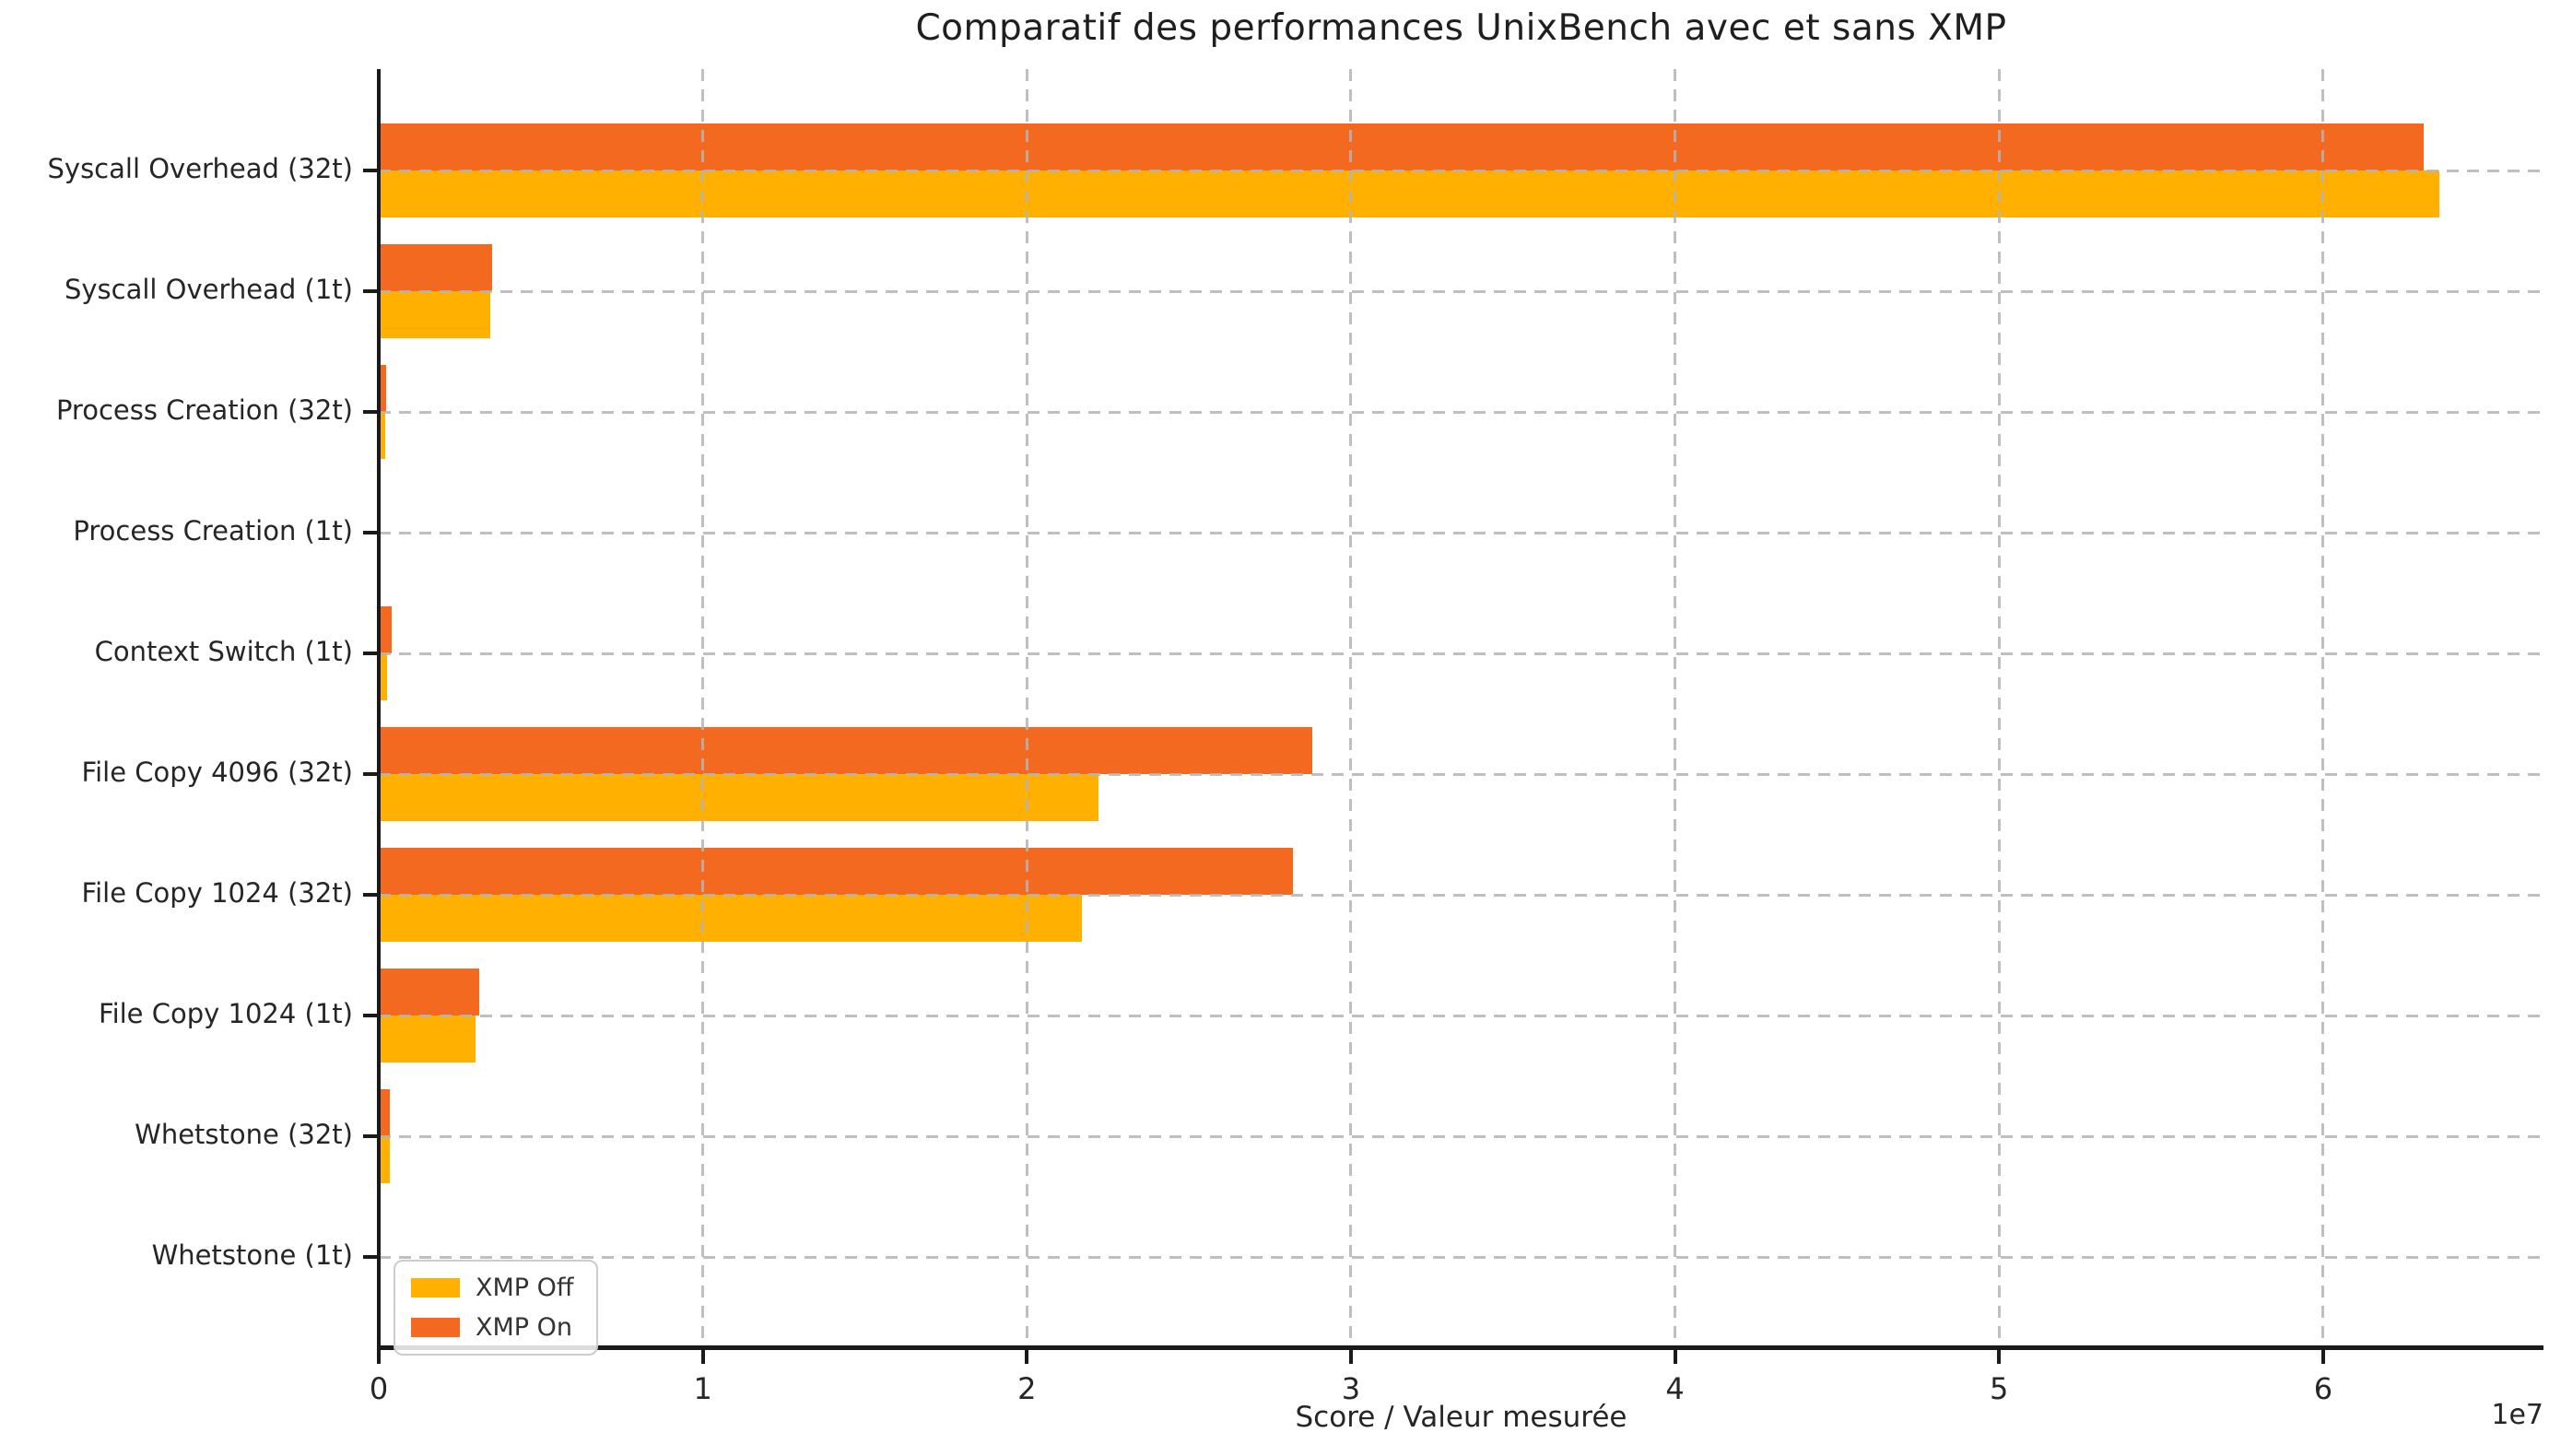  What do you see at coordinates (204, 410) in the screenshot?
I see `y-tick-label: Process Creation (32t)` at bounding box center [204, 410].